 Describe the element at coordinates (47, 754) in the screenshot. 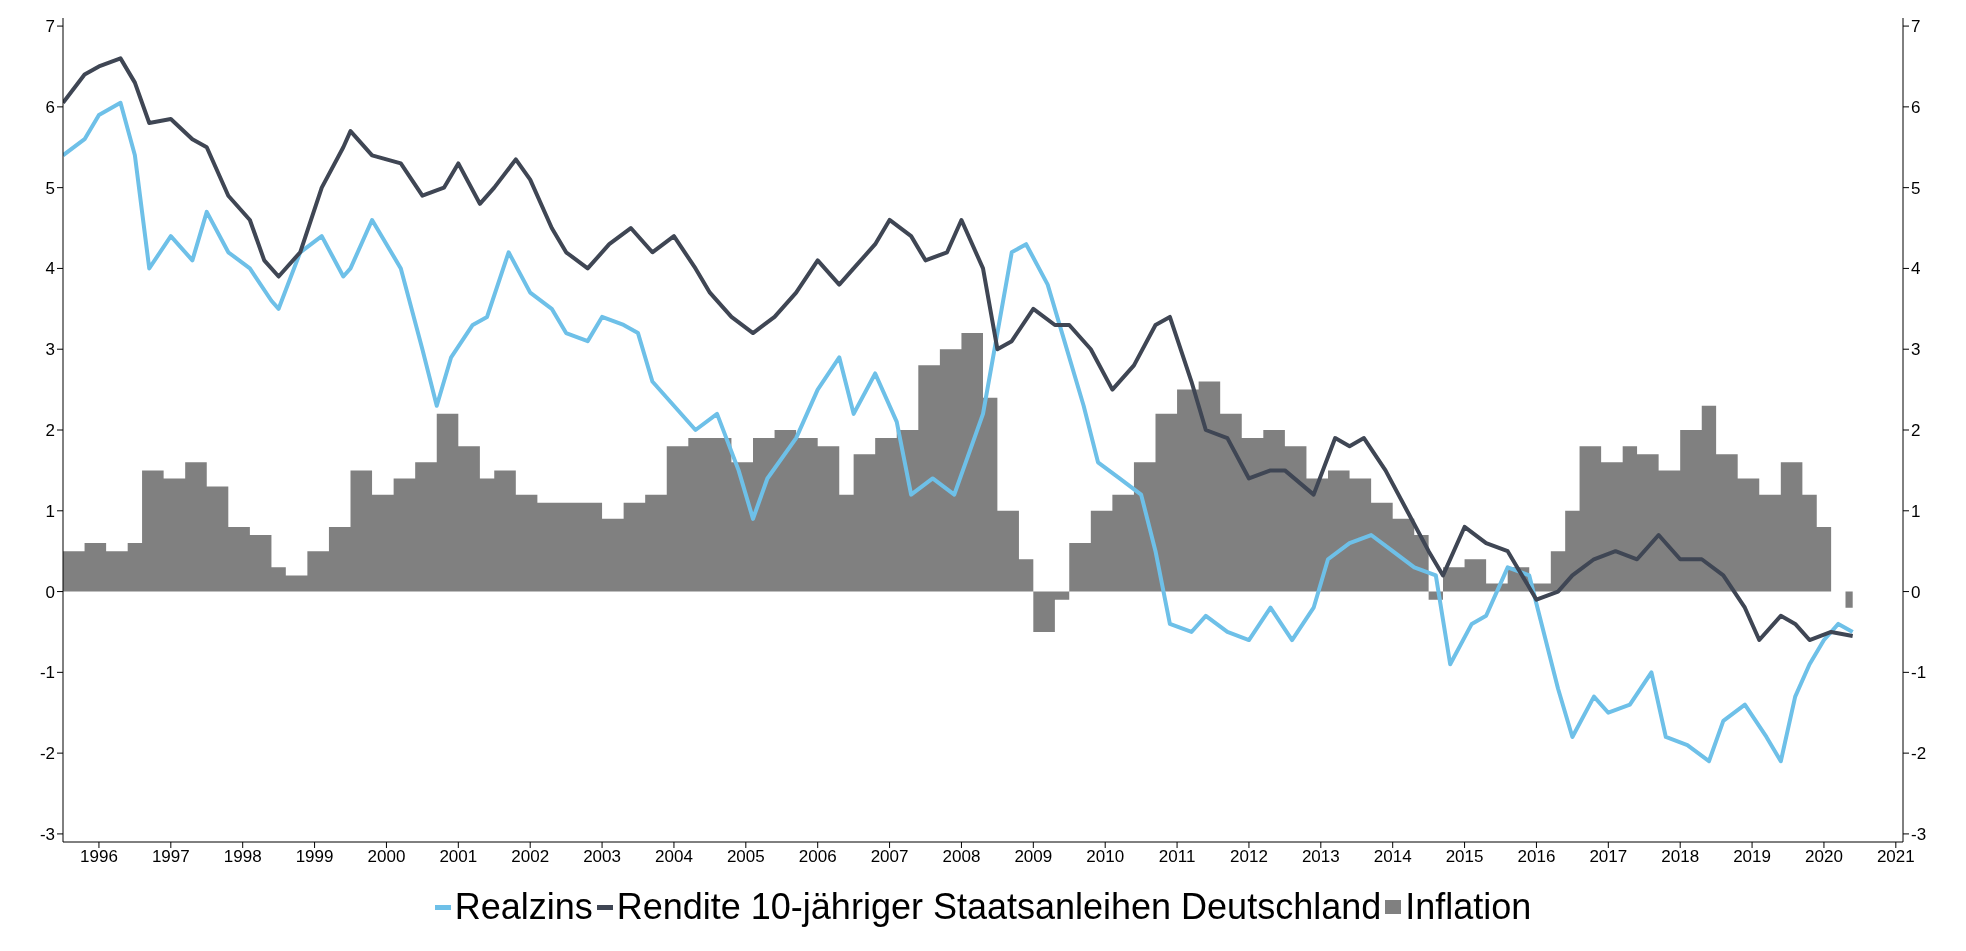

I see `y-tick-label: -2` at that location.